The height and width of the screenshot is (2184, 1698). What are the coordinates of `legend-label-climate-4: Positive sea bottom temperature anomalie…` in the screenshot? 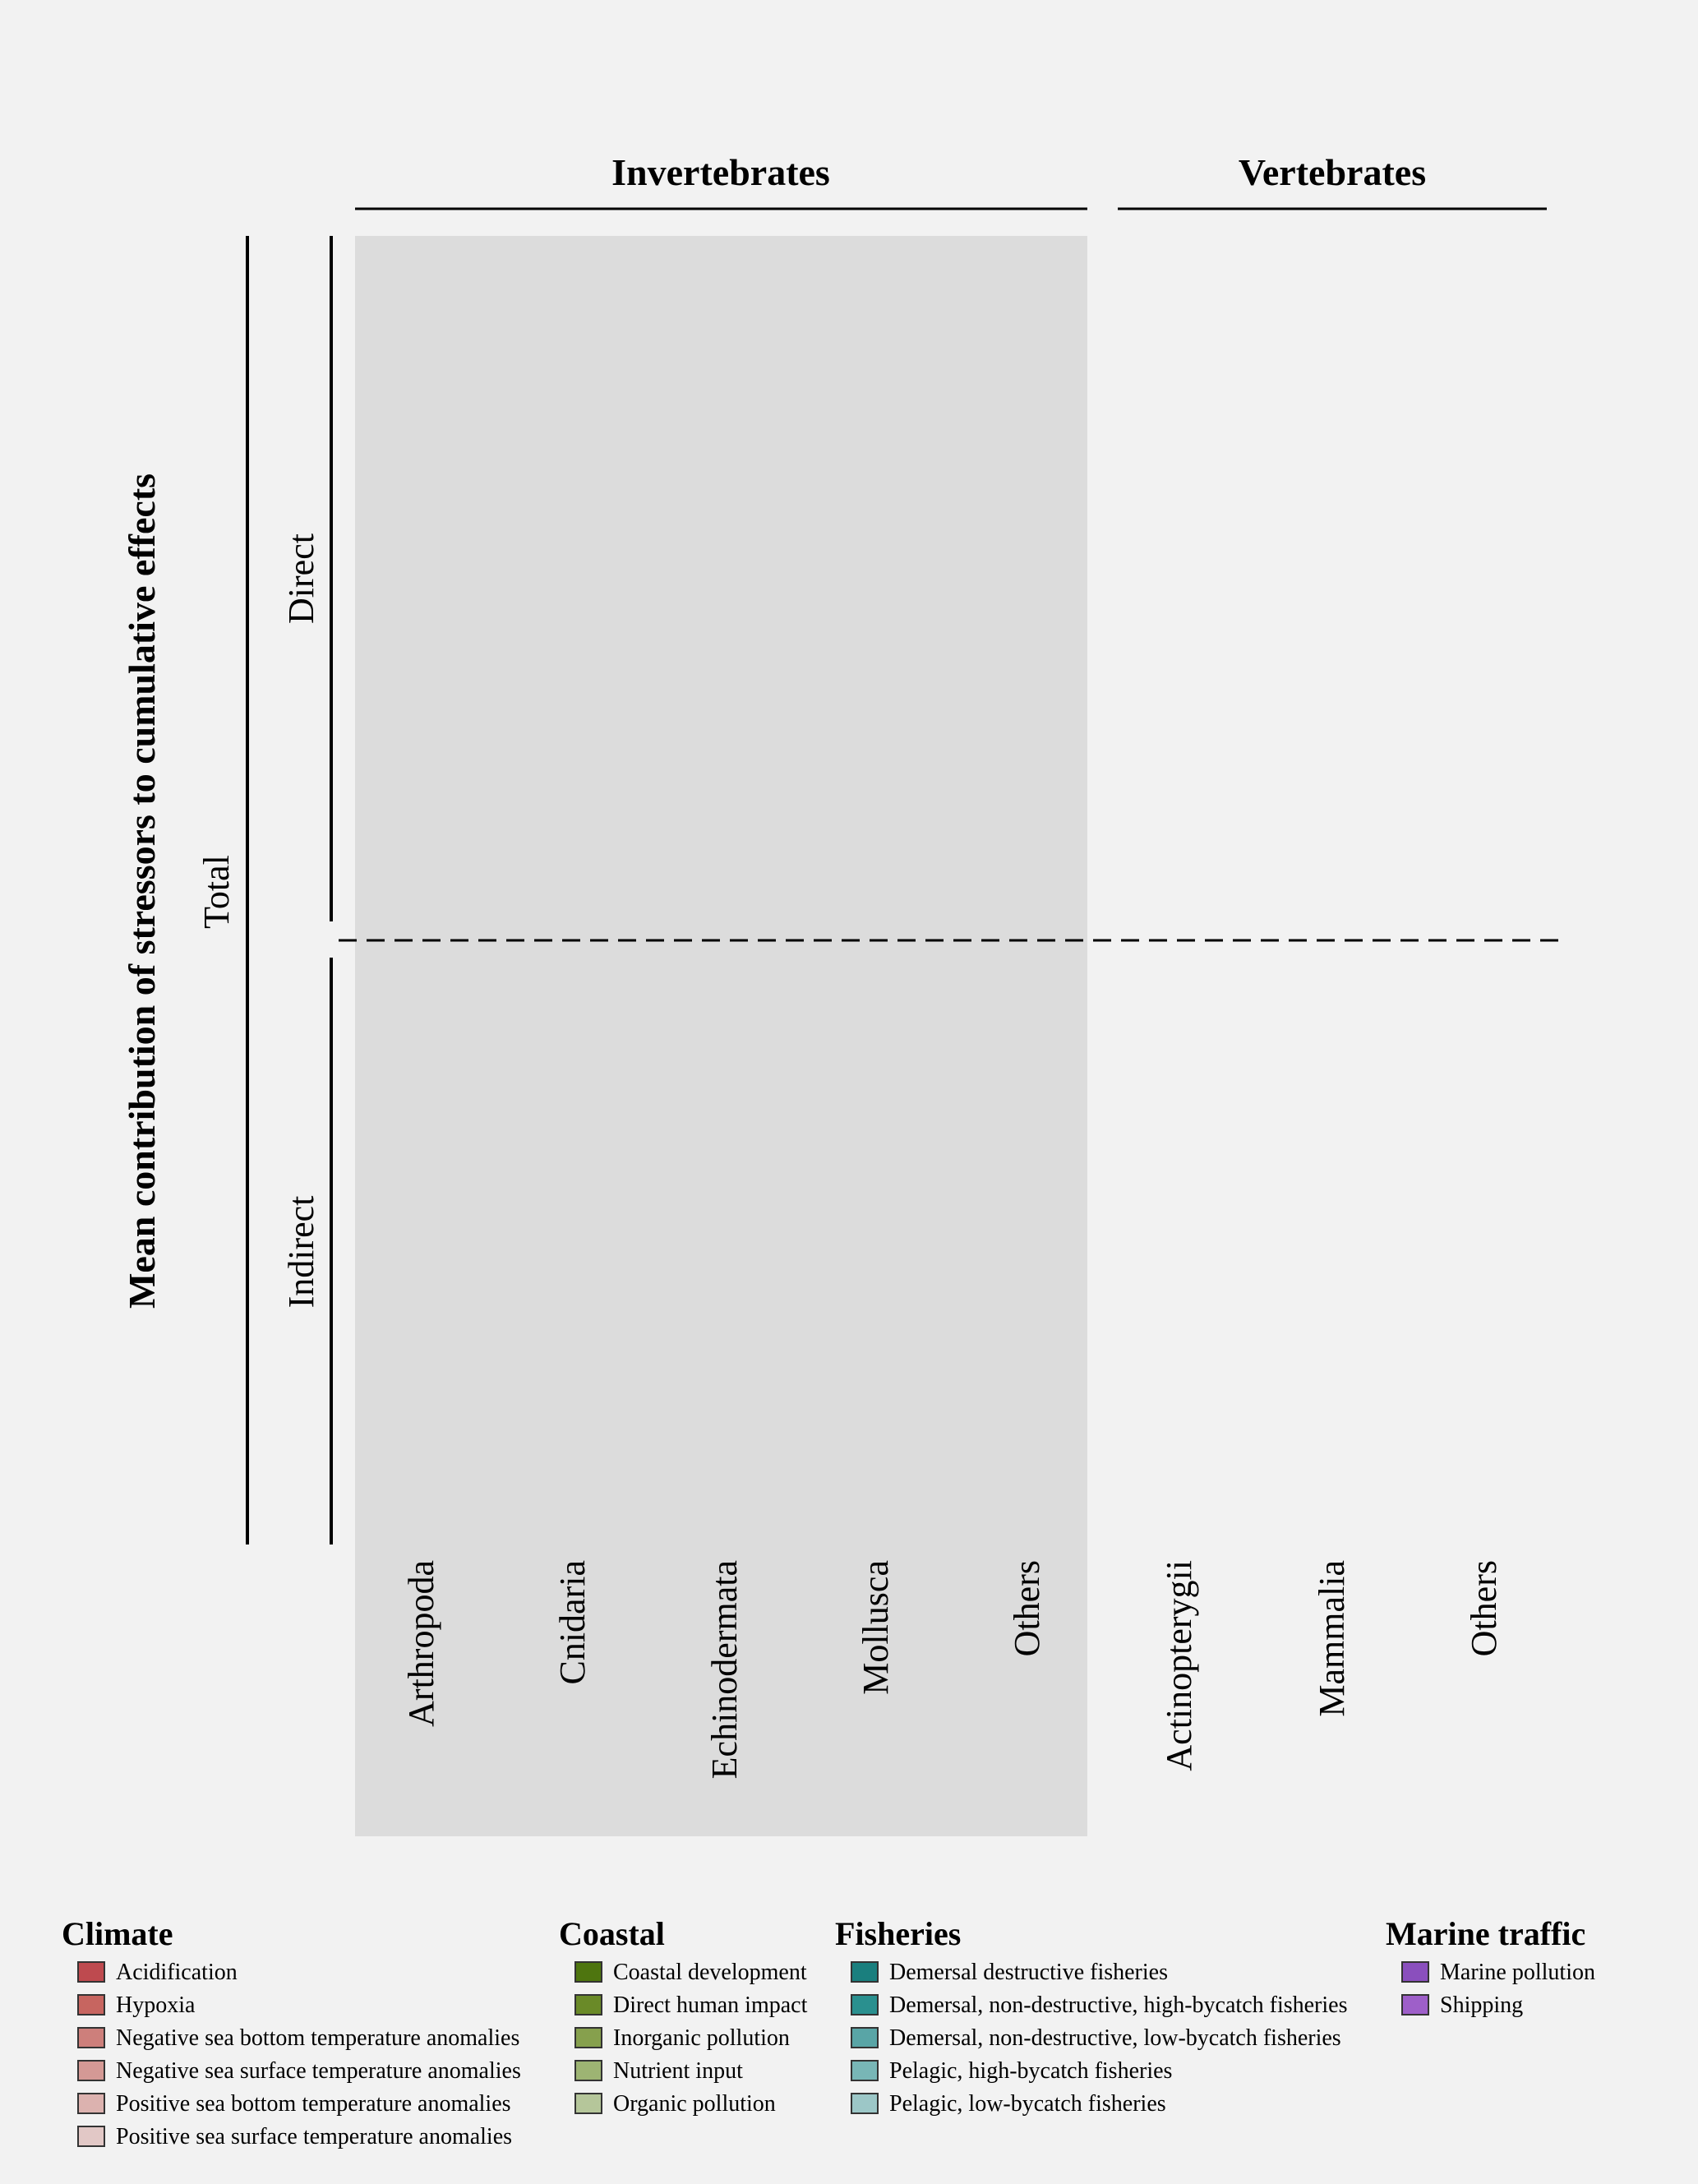 It's located at (313, 2104).